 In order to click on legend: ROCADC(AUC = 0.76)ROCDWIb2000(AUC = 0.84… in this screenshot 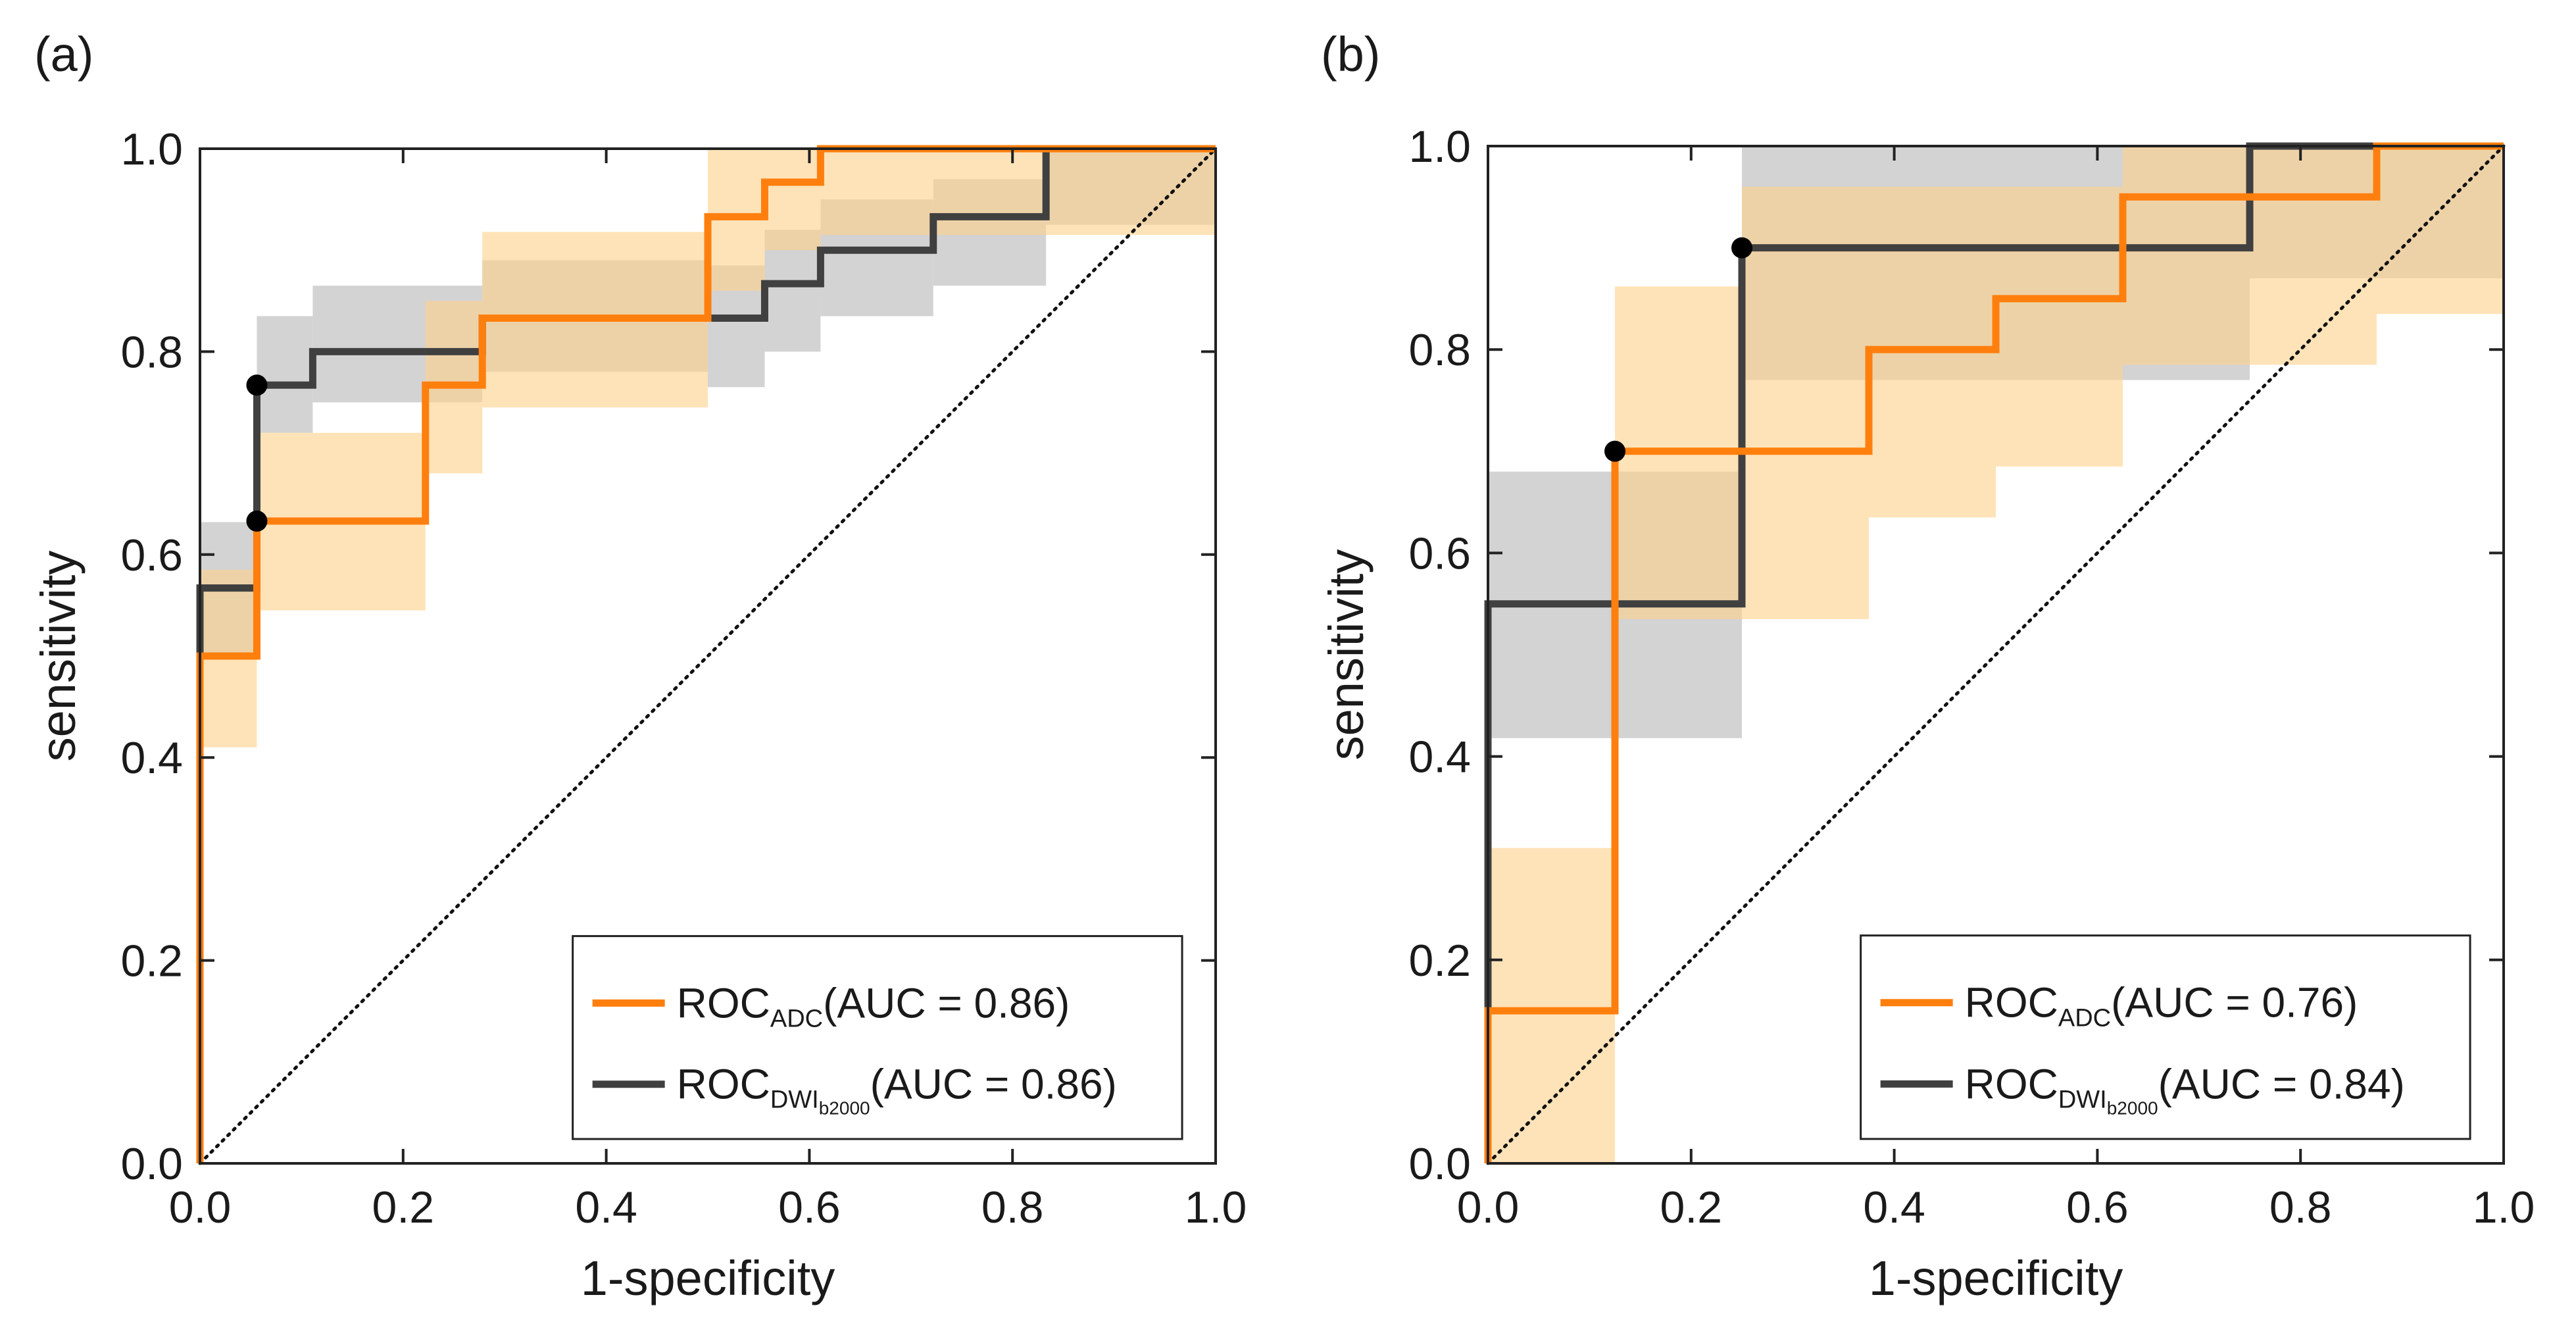, I will do `click(2165, 1037)`.